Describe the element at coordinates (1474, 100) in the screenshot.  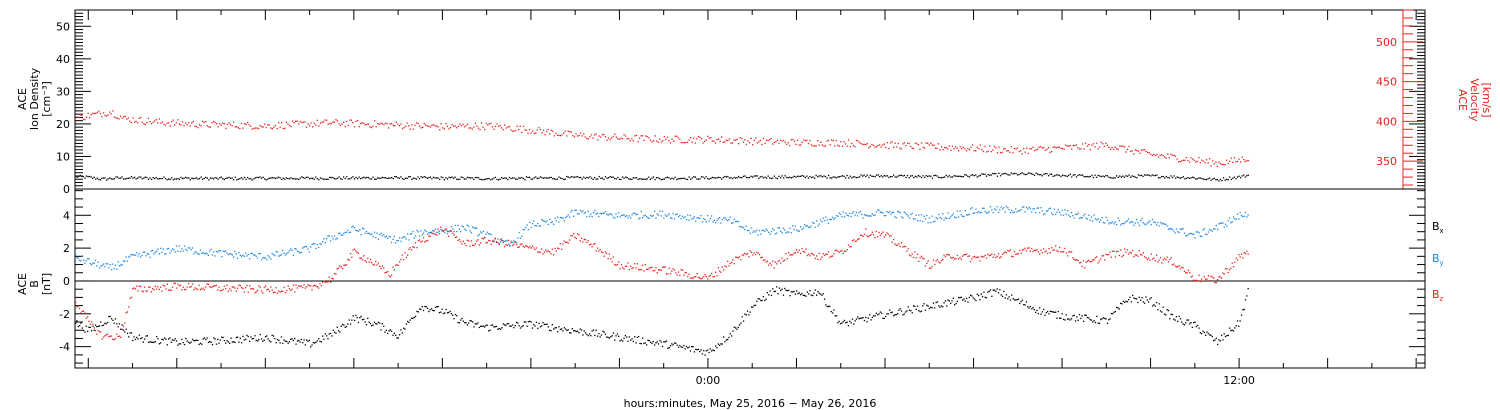
I see `top-y2label-line2: Velocity` at that location.